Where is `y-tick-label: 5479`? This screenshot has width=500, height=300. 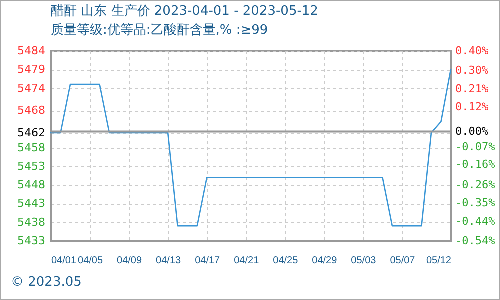
y-tick-label: 5479 is located at coordinates (32, 69).